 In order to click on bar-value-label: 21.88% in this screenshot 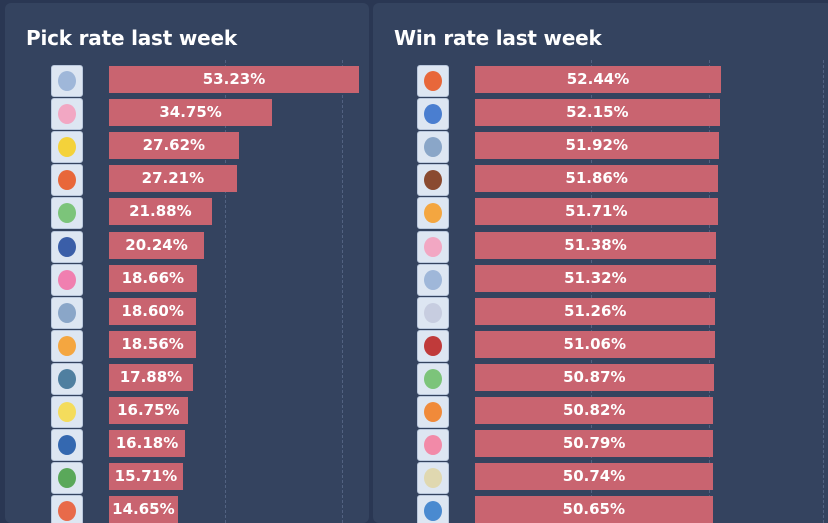, I will do `click(160, 211)`.